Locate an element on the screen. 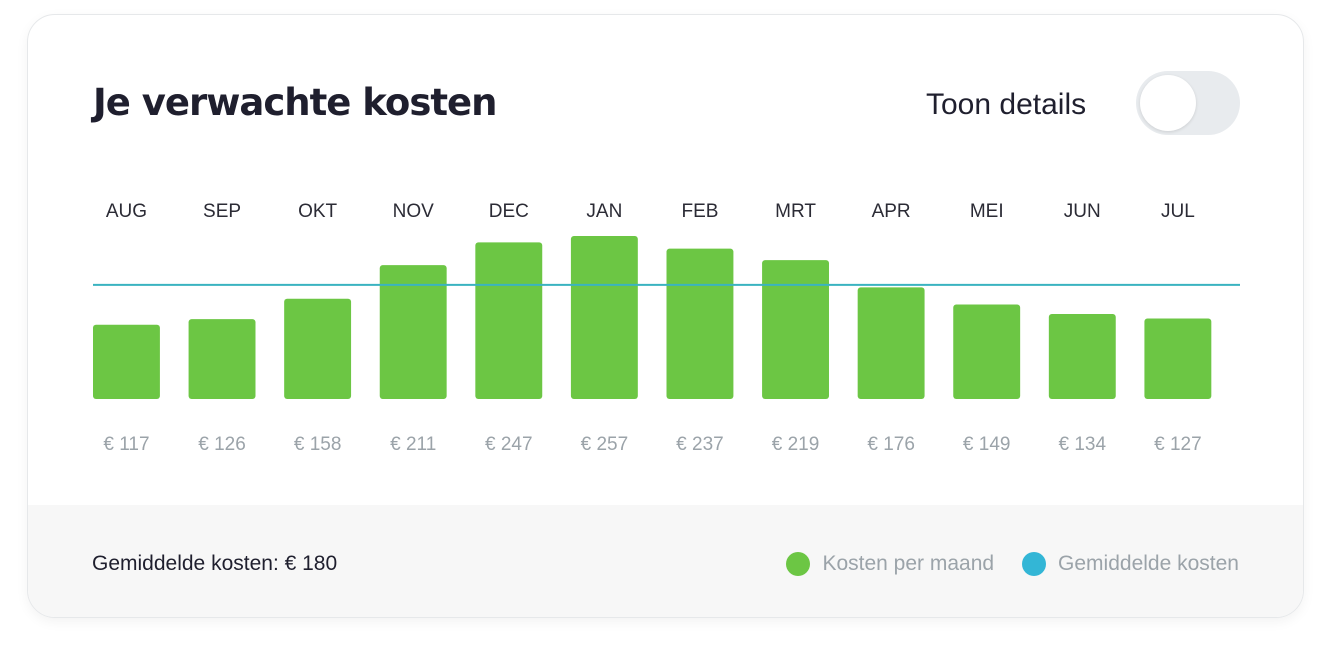  toggle-knob is located at coordinates (1168, 103).